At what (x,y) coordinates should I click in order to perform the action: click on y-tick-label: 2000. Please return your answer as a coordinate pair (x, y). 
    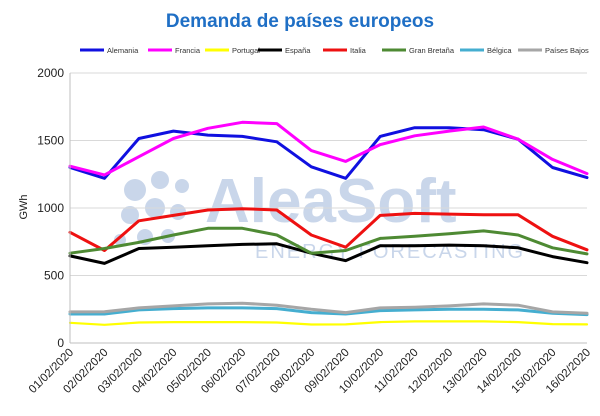
    Looking at the image, I should click on (50, 73).